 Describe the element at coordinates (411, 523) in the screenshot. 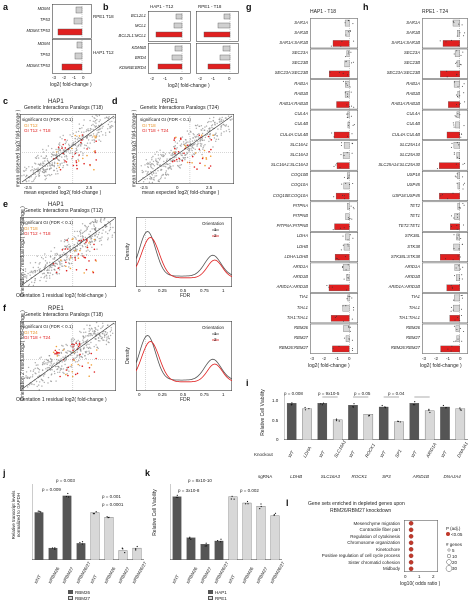

I see `enrichment-dot` at that location.